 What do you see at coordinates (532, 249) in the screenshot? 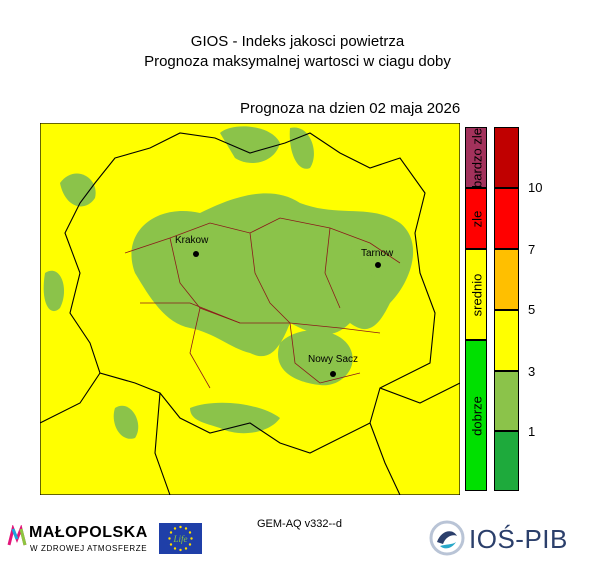
I see `scale-tick-7: 7` at bounding box center [532, 249].